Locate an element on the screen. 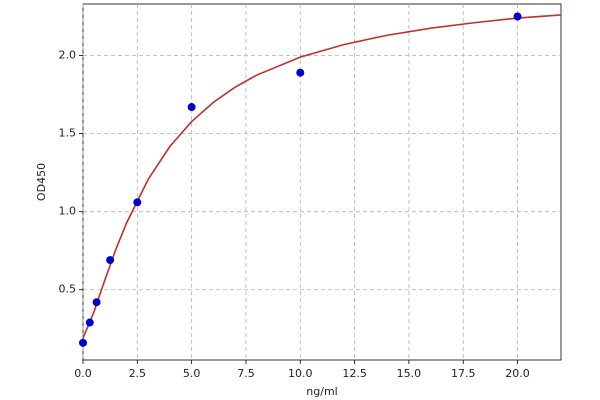 Image resolution: width=600 pixels, height=400 pixels. y-tick-label: 1.0 is located at coordinates (68, 211).